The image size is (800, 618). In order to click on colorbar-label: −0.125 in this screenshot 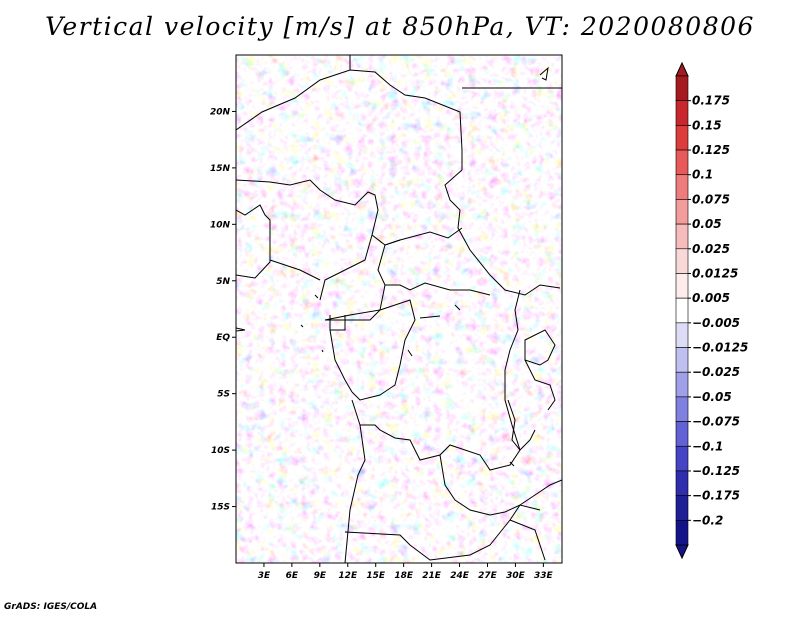, I will do `click(716, 471)`.